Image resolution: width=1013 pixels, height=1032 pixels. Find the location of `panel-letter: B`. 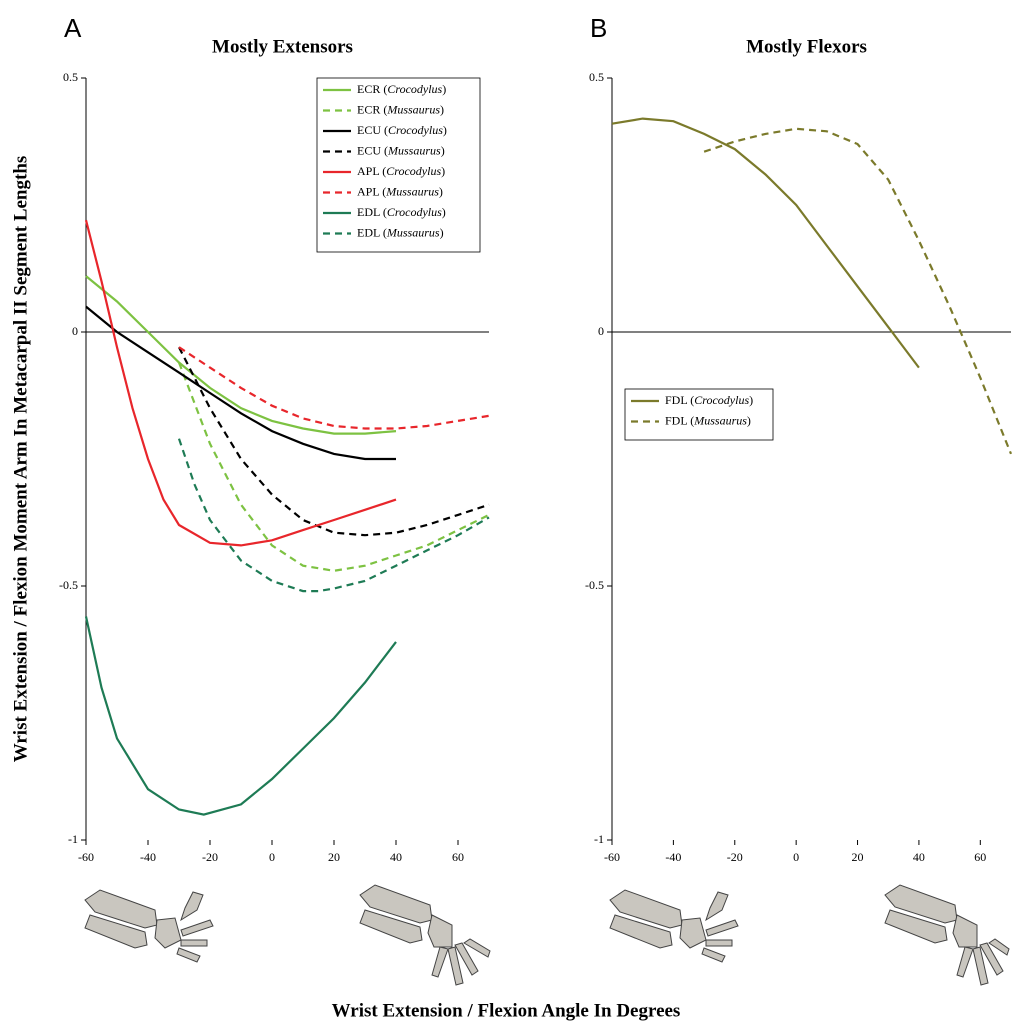

panel-letter: B is located at coordinates (598, 28).